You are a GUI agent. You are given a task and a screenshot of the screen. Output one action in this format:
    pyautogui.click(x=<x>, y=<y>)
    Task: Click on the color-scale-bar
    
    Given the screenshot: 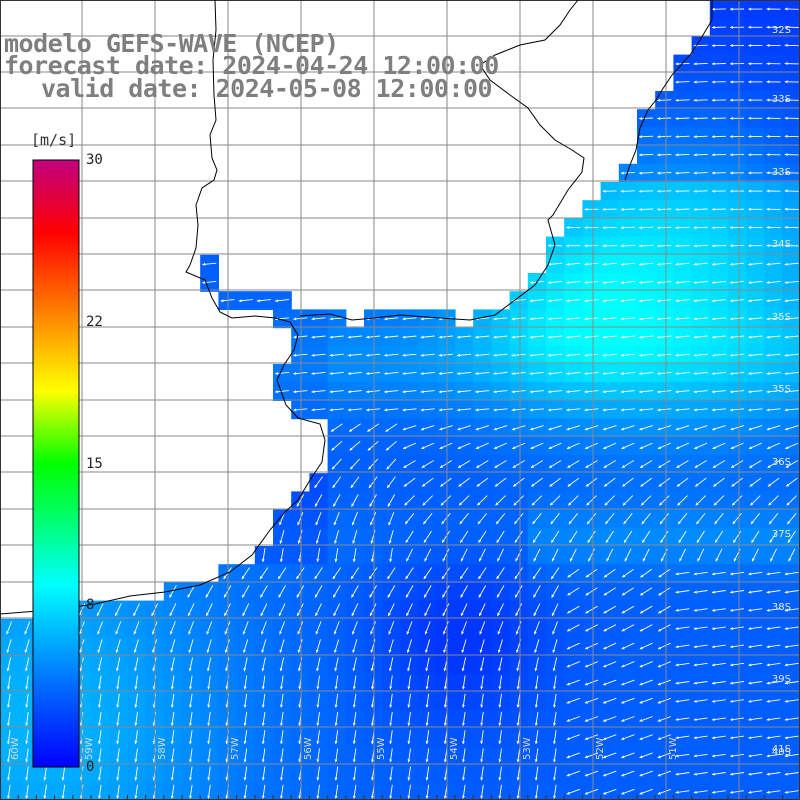 What is the action you would take?
    pyautogui.click(x=56, y=463)
    